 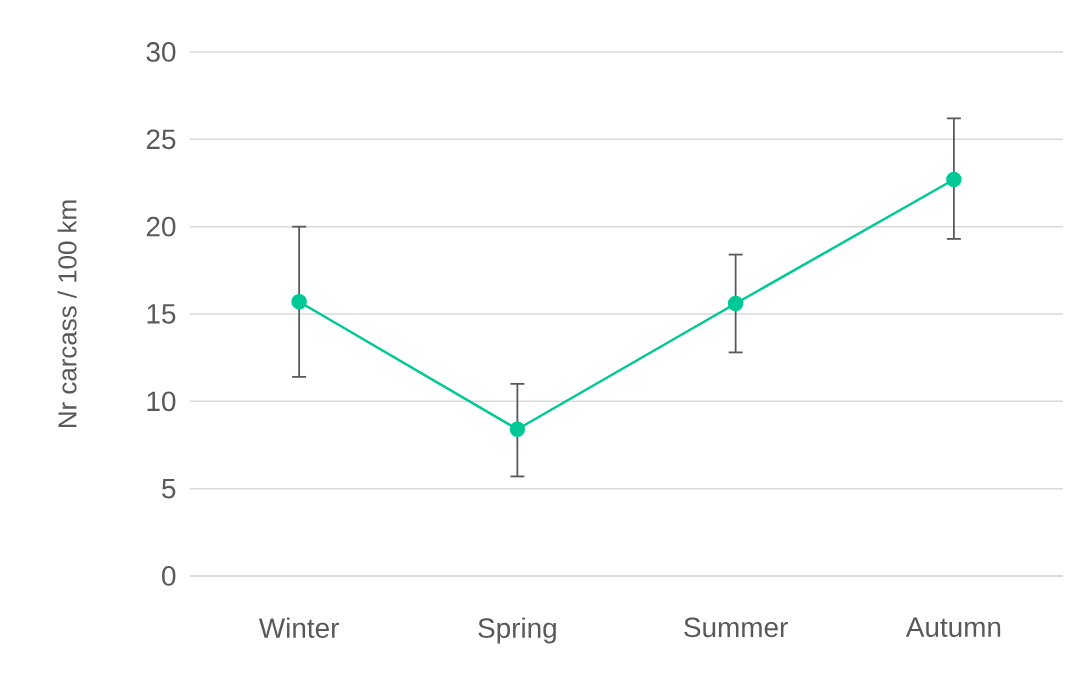 What do you see at coordinates (161, 52) in the screenshot?
I see `y-tick-label: 30` at bounding box center [161, 52].